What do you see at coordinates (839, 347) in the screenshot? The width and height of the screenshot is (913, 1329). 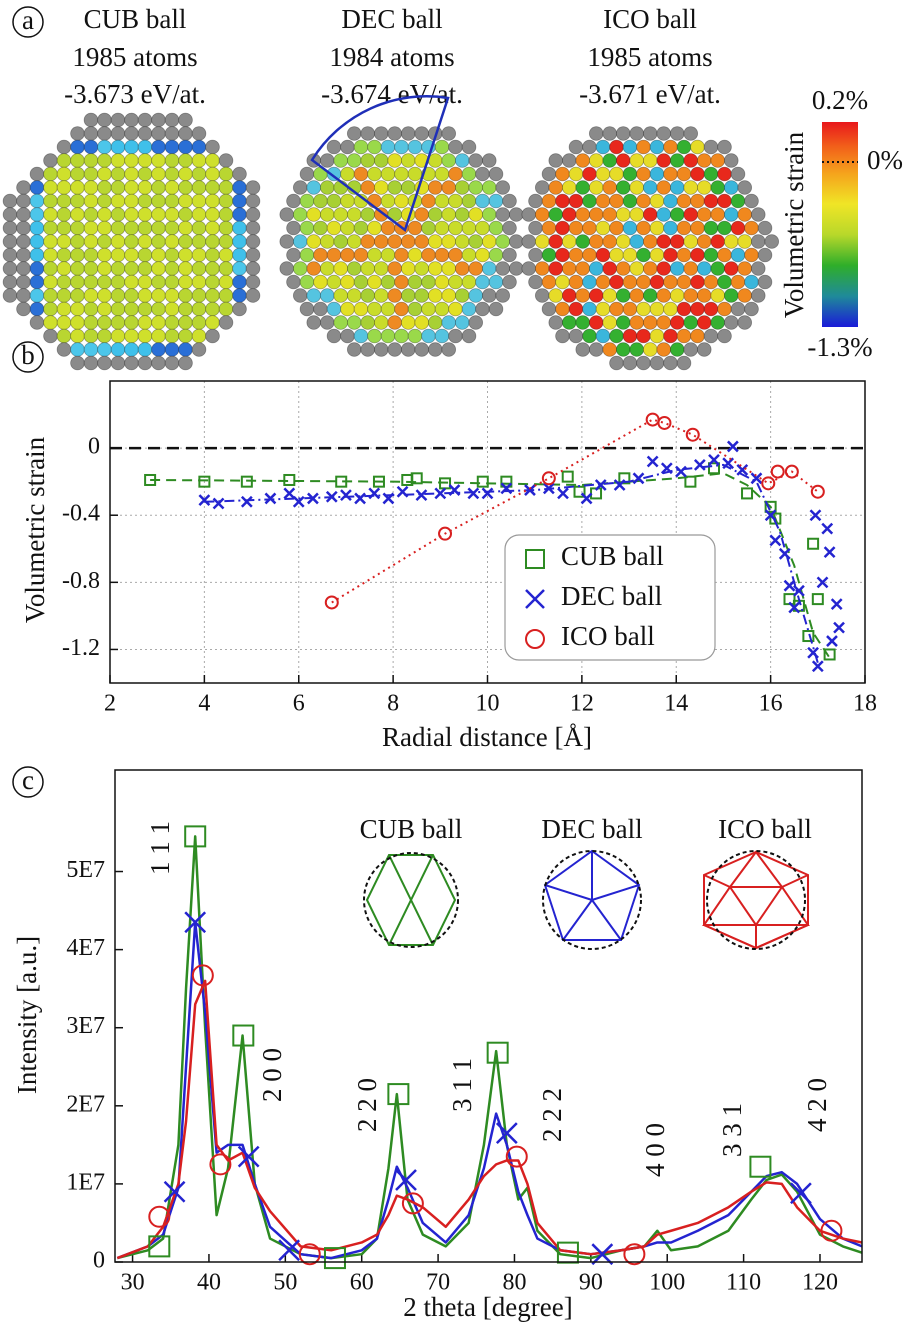 I see `colorbar-bottom: -1.3%` at bounding box center [839, 347].